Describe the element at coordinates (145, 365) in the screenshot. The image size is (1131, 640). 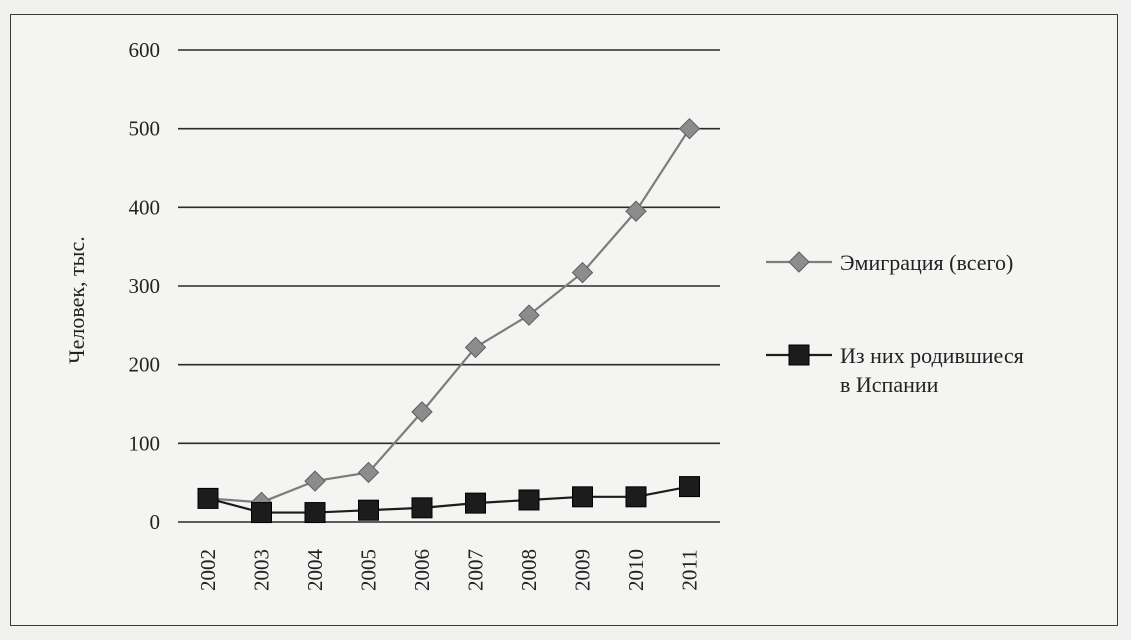
I see `y-tick-label: 200` at that location.